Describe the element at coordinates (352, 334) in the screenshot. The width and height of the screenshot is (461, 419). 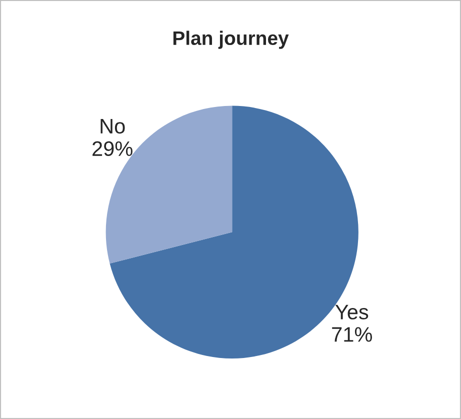
I see `data-label: 71%` at that location.